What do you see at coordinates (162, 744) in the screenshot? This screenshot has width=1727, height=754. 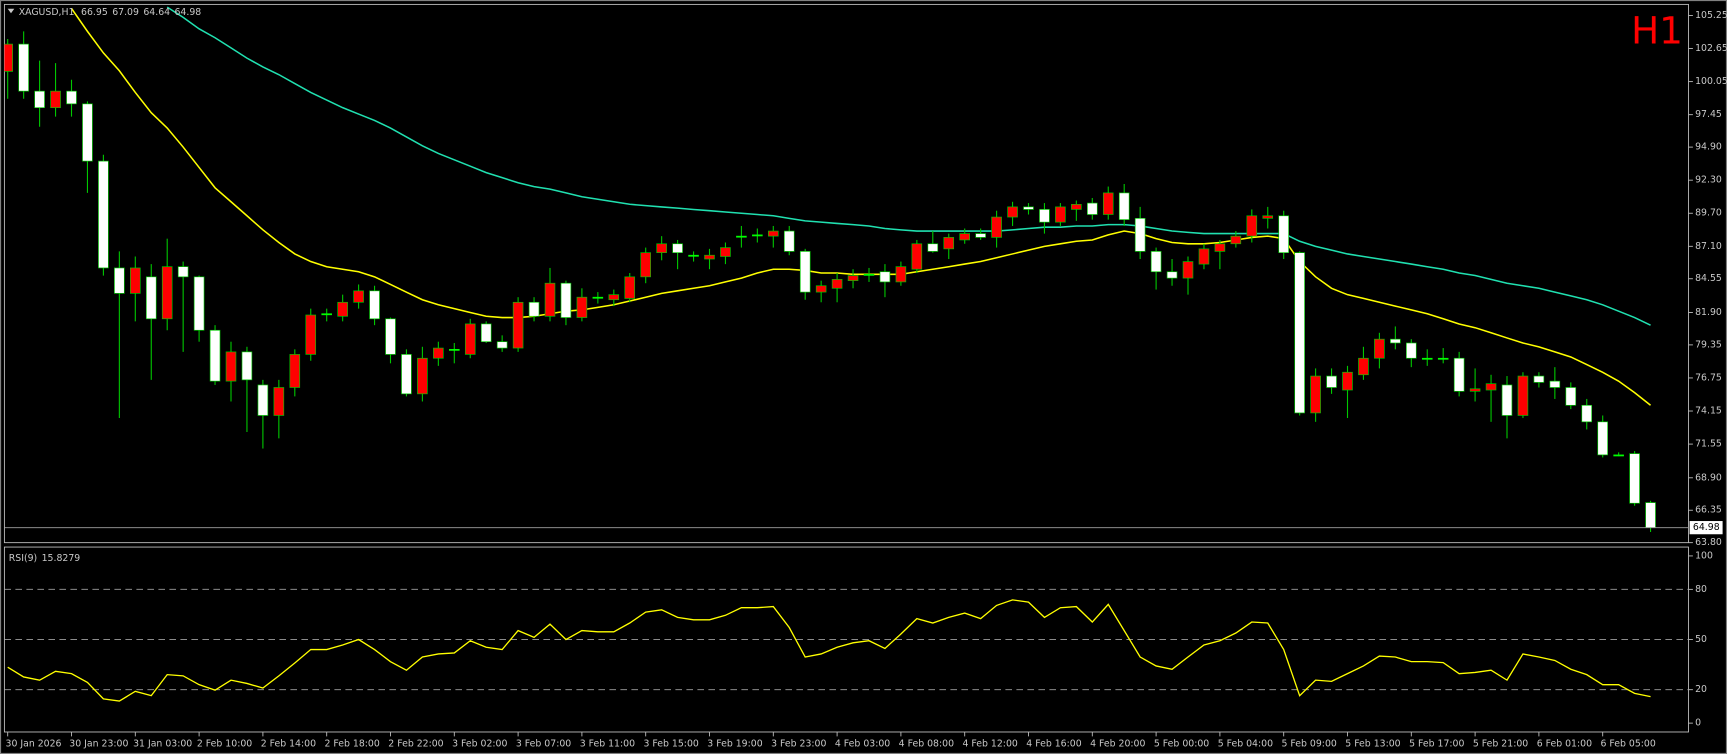 I see `x-tick-label: 31 Jan 03:00` at bounding box center [162, 744].